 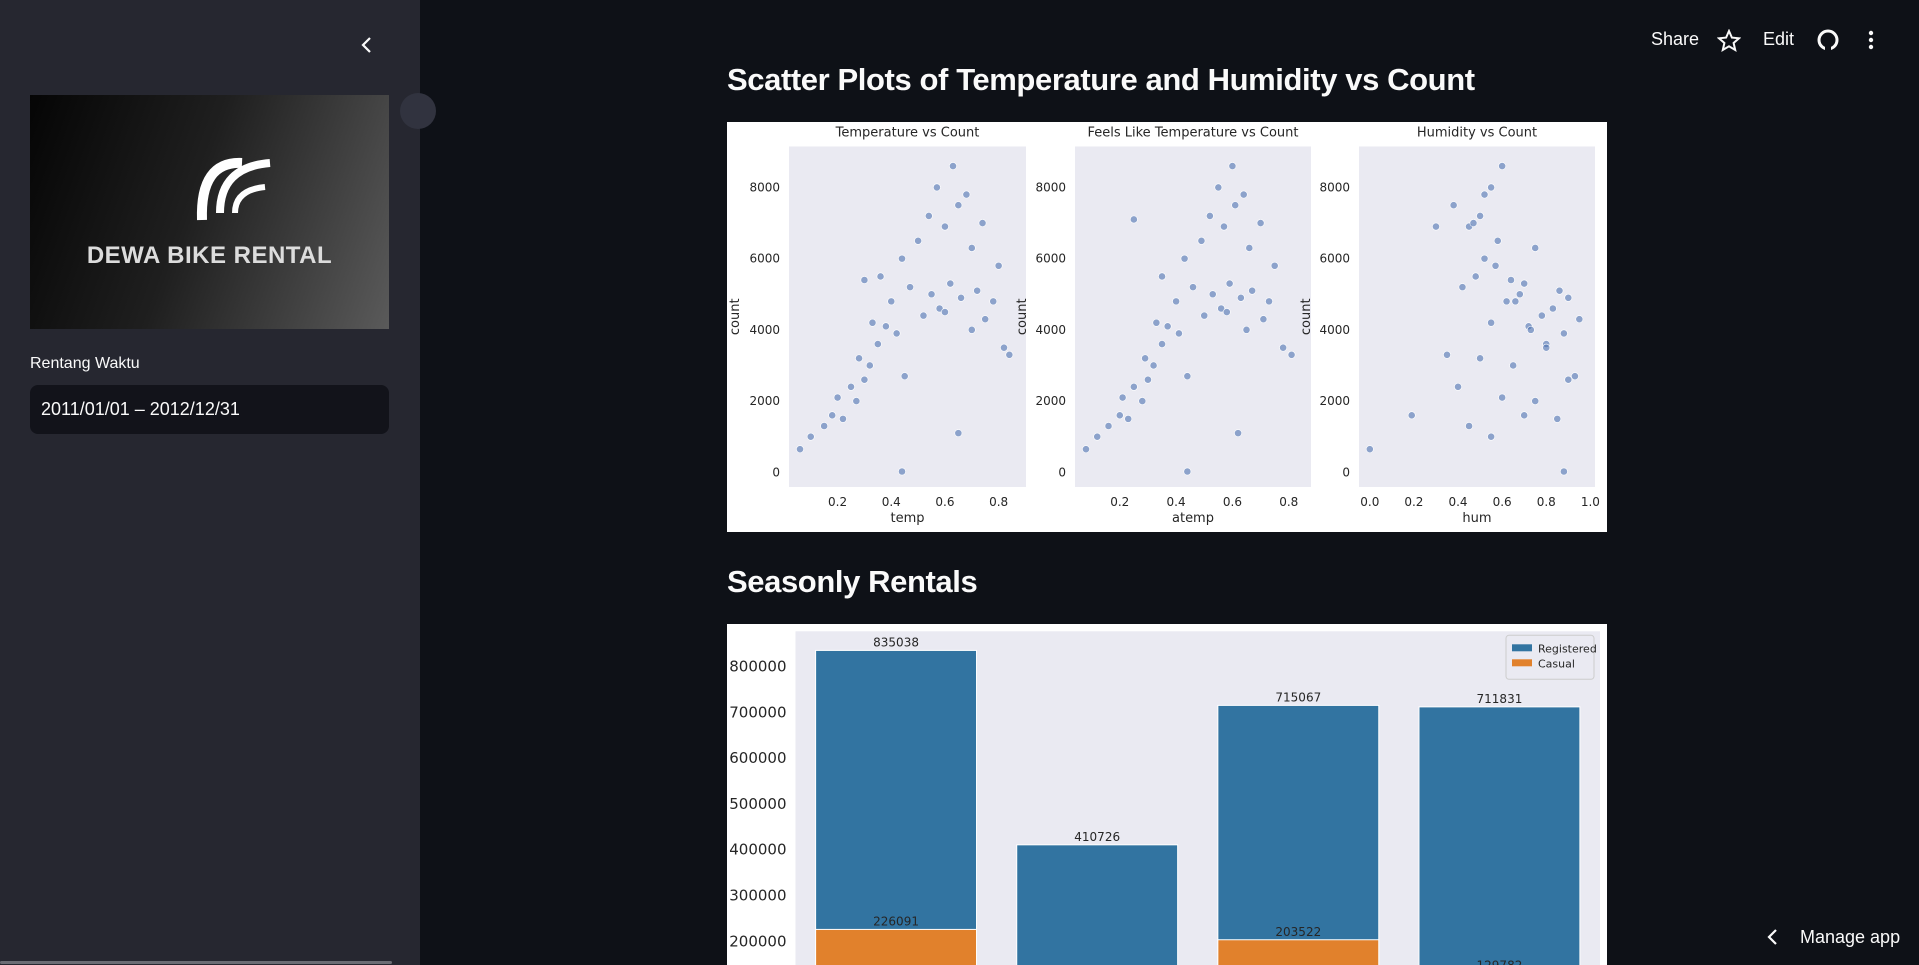 I want to click on value-label: 203522, so click(x=1298, y=932).